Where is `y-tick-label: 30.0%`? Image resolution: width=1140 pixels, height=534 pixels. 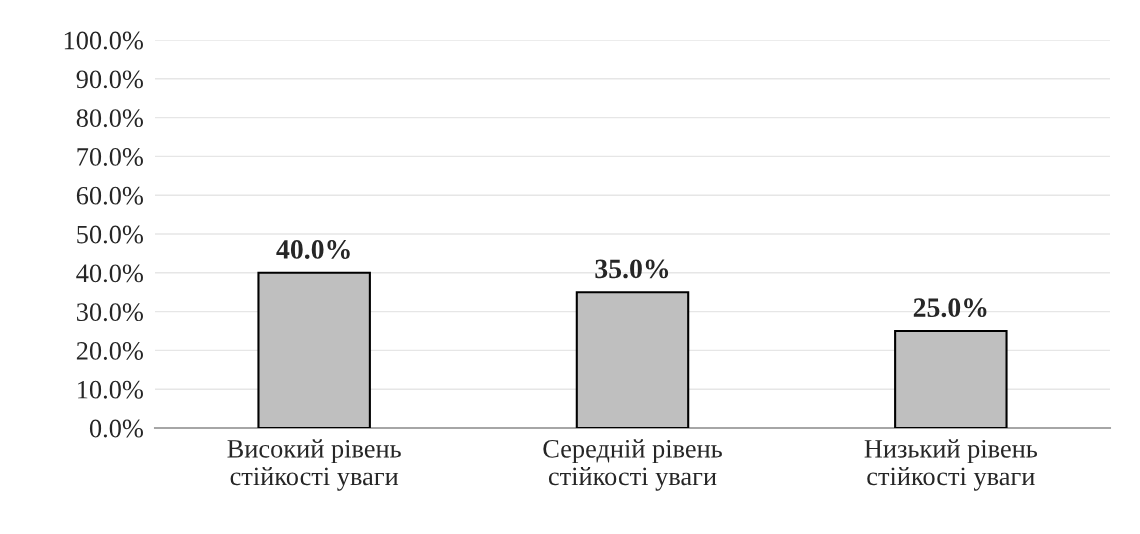 y-tick-label: 30.0% is located at coordinates (109, 312).